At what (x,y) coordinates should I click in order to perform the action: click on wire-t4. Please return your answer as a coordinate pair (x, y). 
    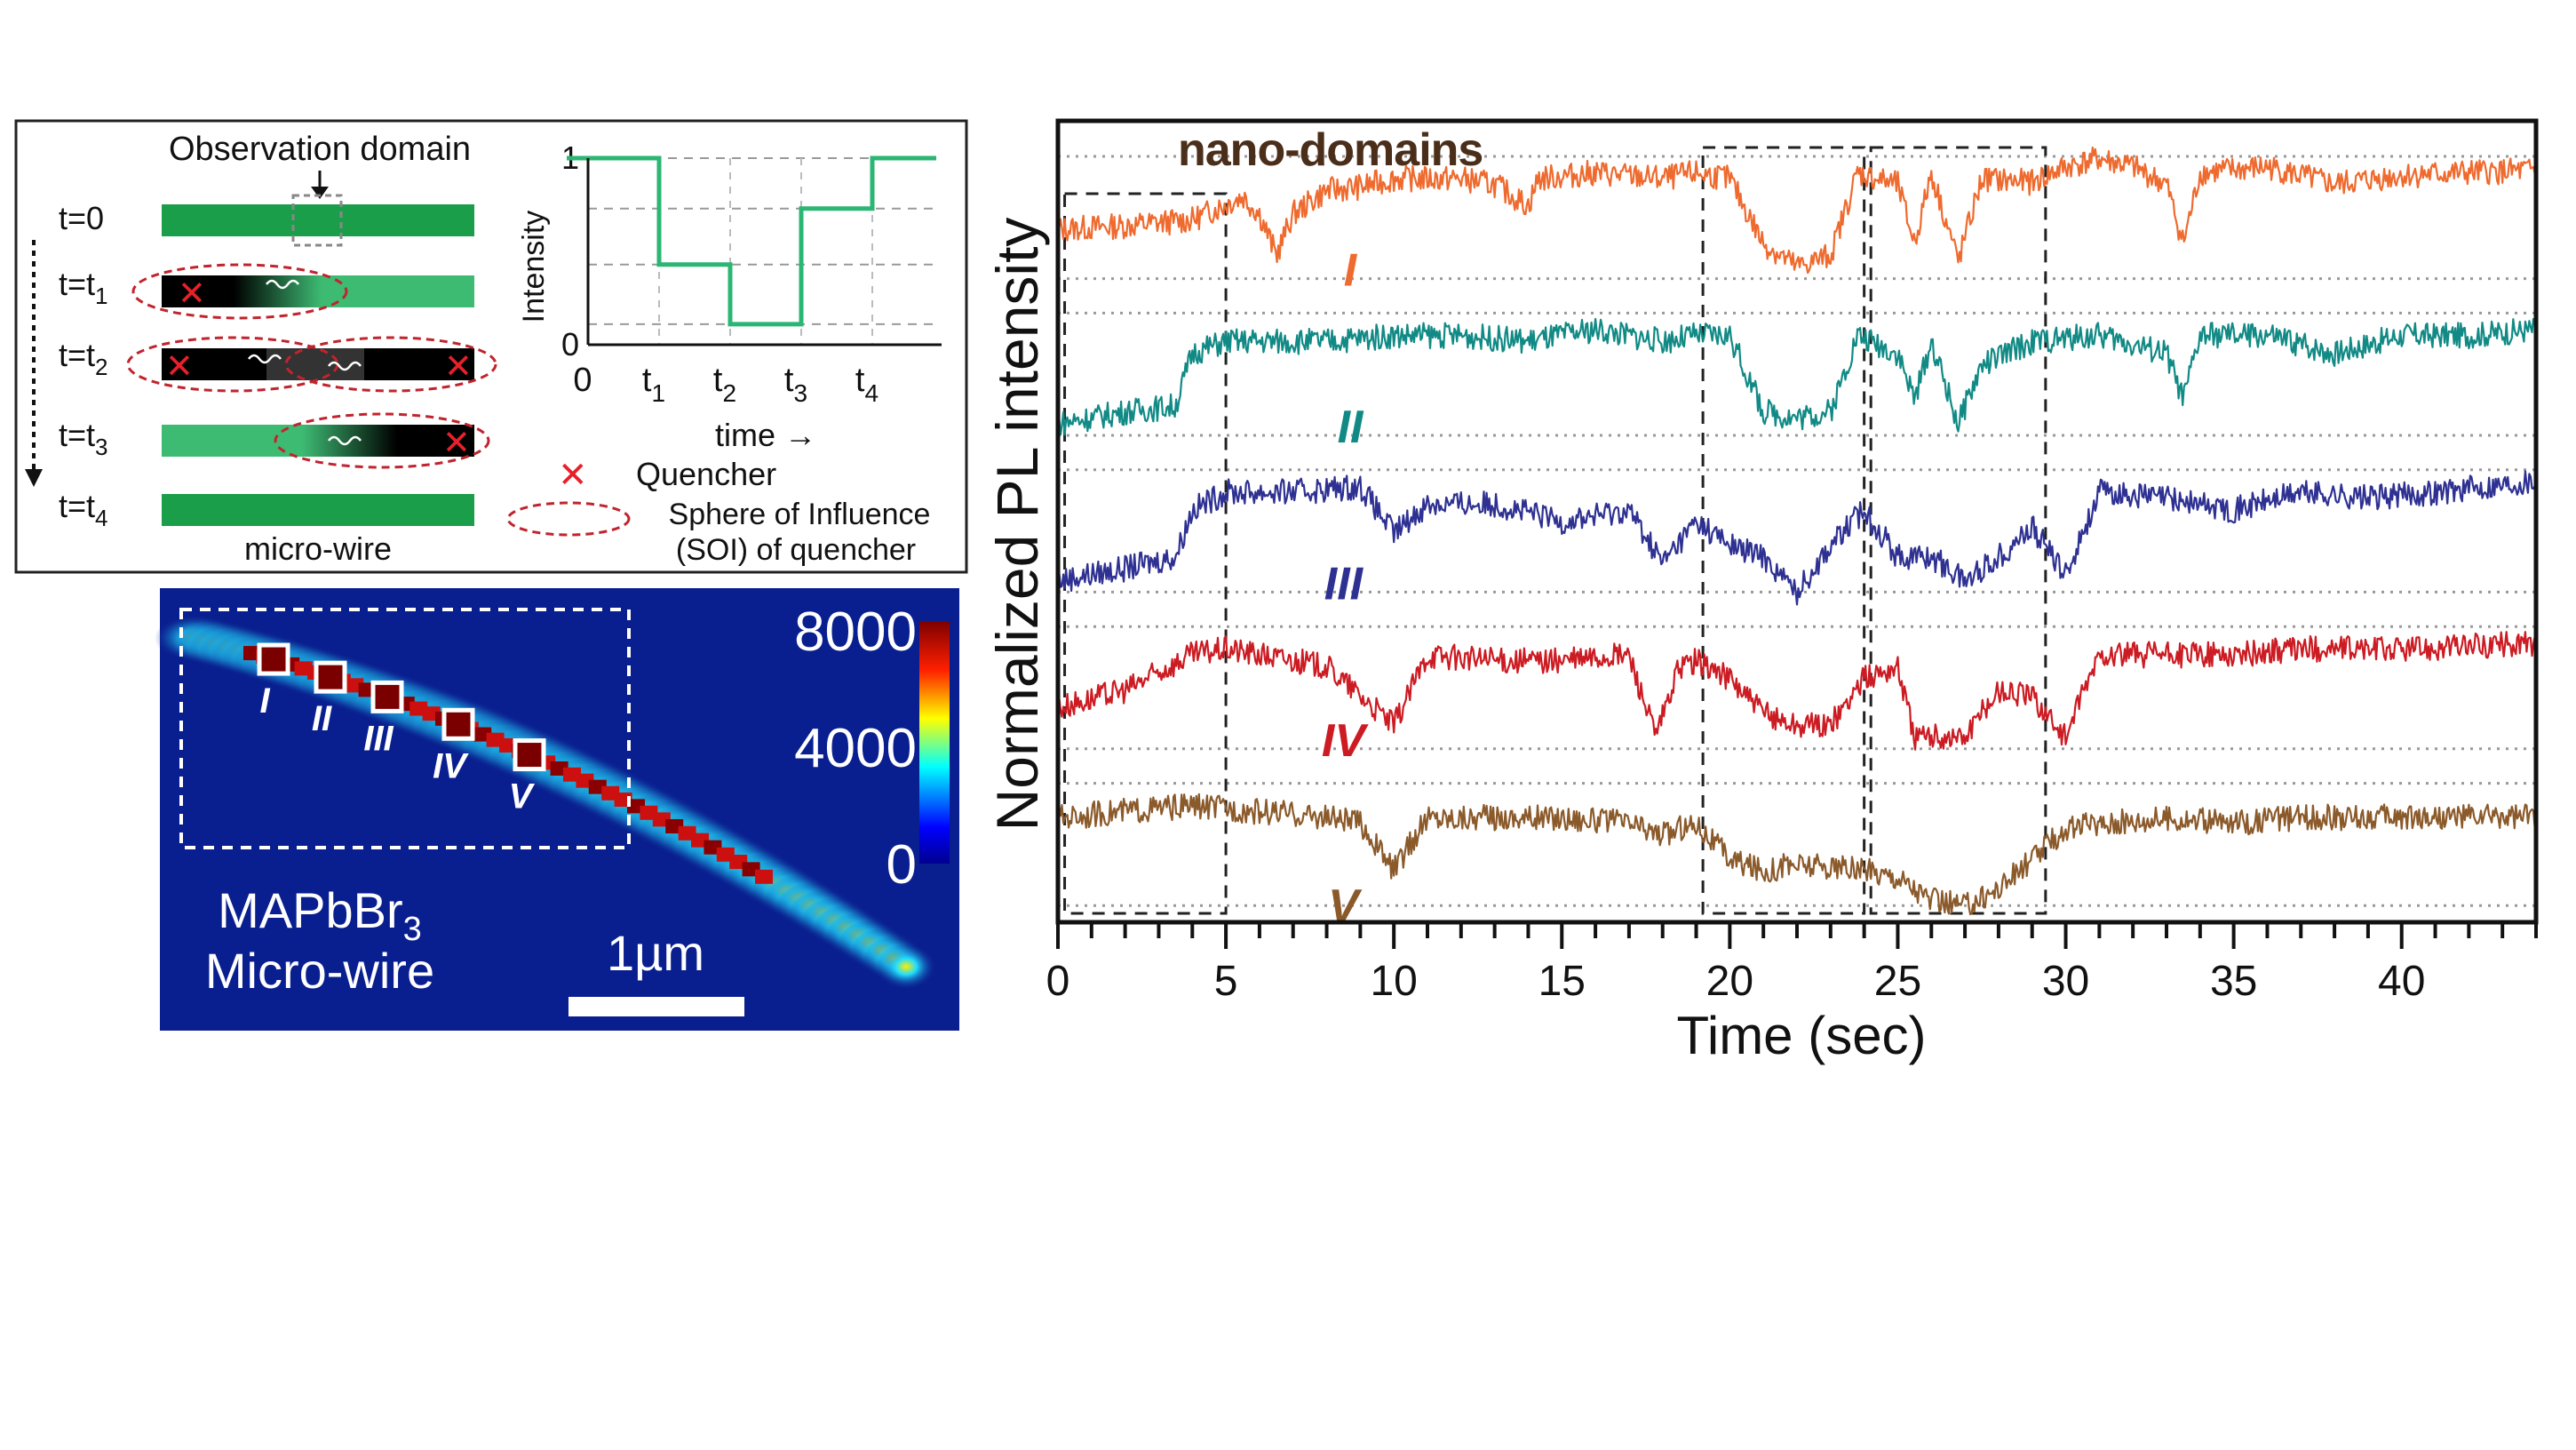
    Looking at the image, I should click on (318, 510).